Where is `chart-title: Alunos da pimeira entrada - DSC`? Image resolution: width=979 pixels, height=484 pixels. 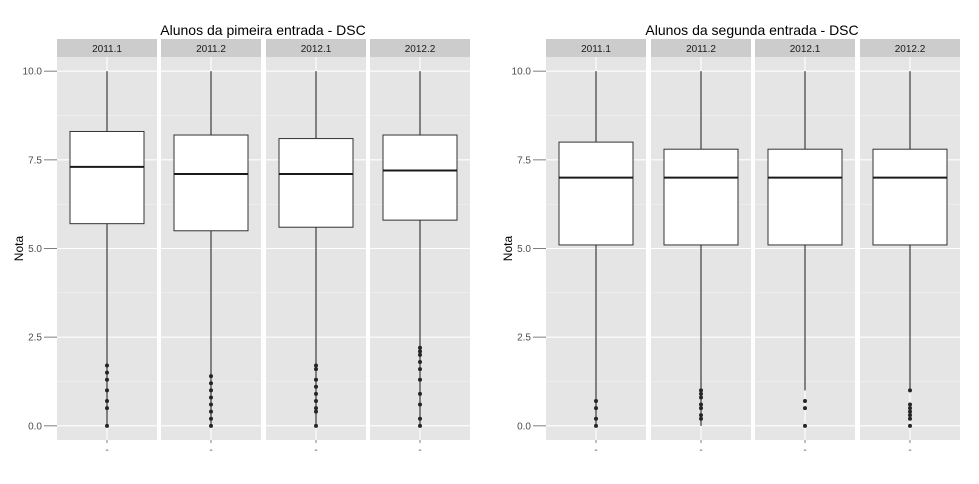 chart-title: Alunos da pimeira entrada - DSC is located at coordinates (262, 30).